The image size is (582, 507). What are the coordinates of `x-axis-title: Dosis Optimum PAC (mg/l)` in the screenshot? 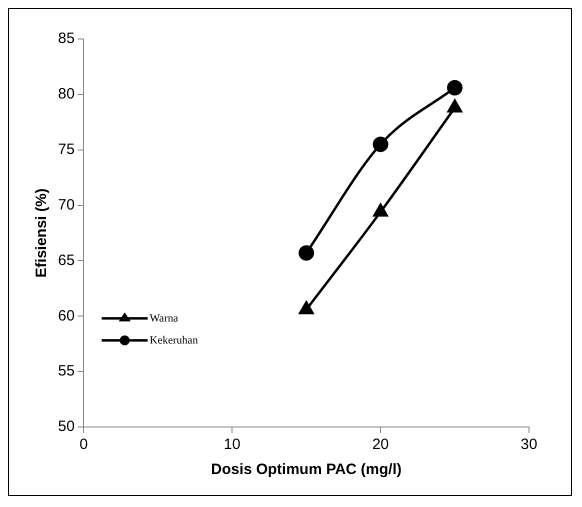 It's located at (306, 469).